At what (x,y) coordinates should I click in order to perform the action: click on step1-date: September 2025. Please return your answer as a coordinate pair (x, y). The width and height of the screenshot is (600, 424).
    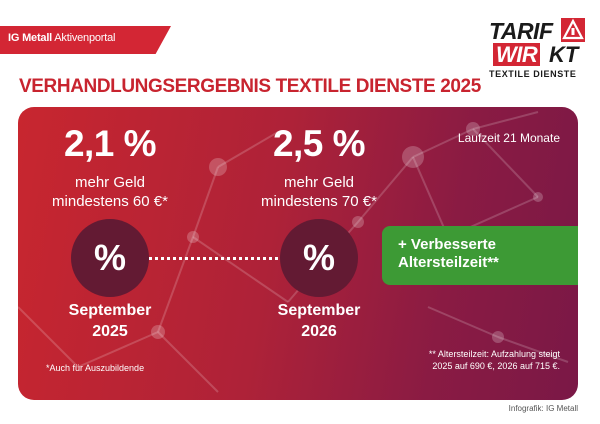
    Looking at the image, I should click on (110, 321).